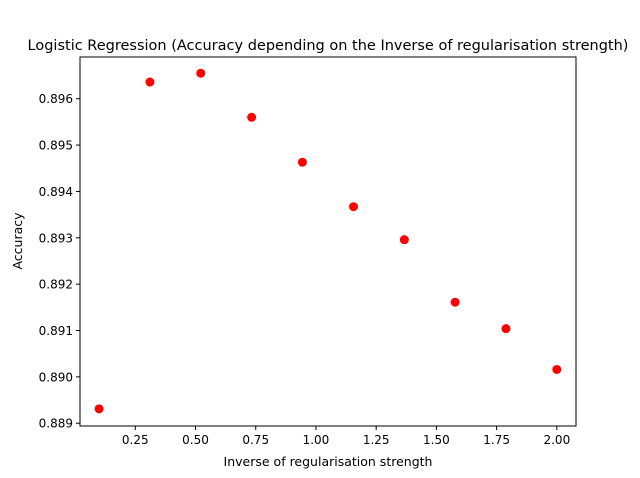  What do you see at coordinates (56, 192) in the screenshot?
I see `y-tick-label: 0.894` at bounding box center [56, 192].